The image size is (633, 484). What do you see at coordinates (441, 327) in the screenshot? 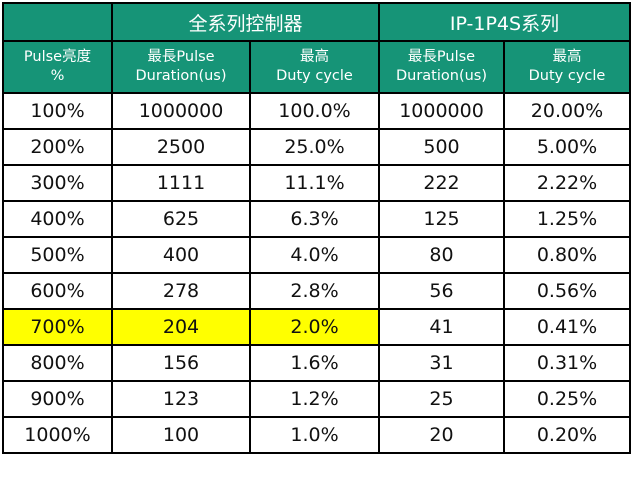
I see `cell-ip-duration: 41` at bounding box center [441, 327].